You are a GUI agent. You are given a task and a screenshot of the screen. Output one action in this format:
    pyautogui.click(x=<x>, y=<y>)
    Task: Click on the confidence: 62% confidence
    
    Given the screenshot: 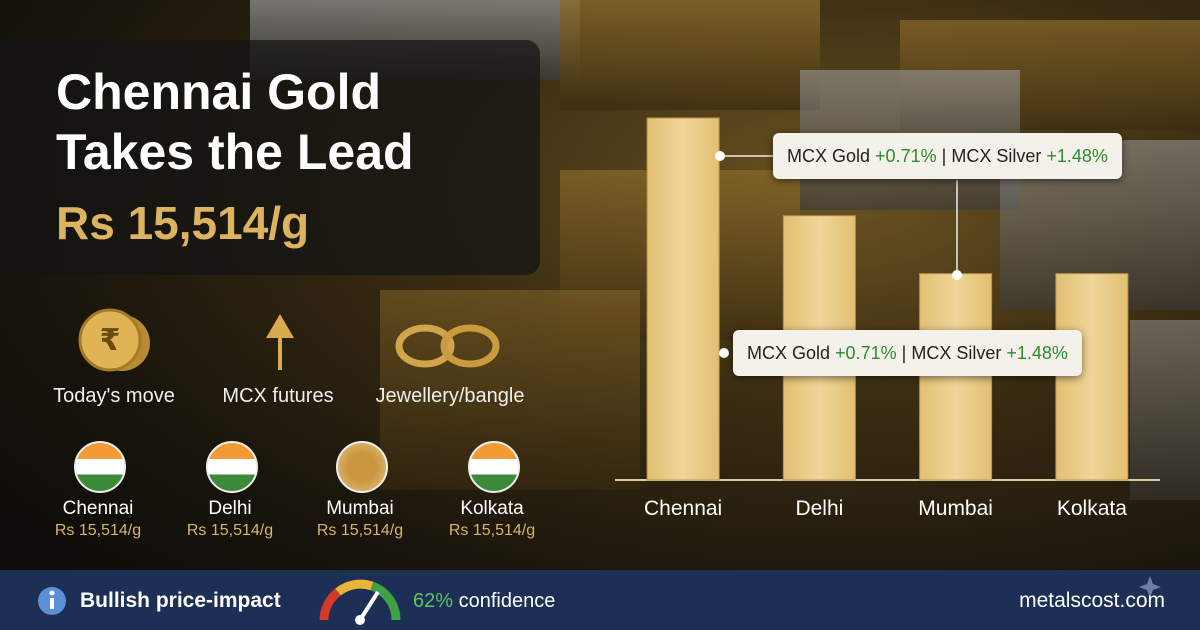 What is the action you would take?
    pyautogui.click(x=484, y=601)
    